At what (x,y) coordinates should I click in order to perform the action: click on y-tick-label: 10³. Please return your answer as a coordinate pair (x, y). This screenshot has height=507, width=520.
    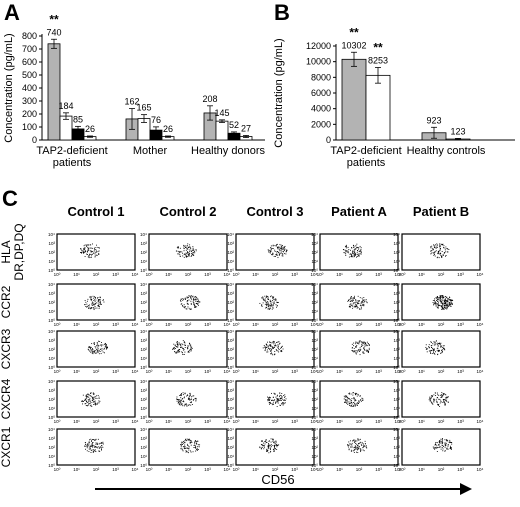
    Looking at the image, I should click on (51, 438).